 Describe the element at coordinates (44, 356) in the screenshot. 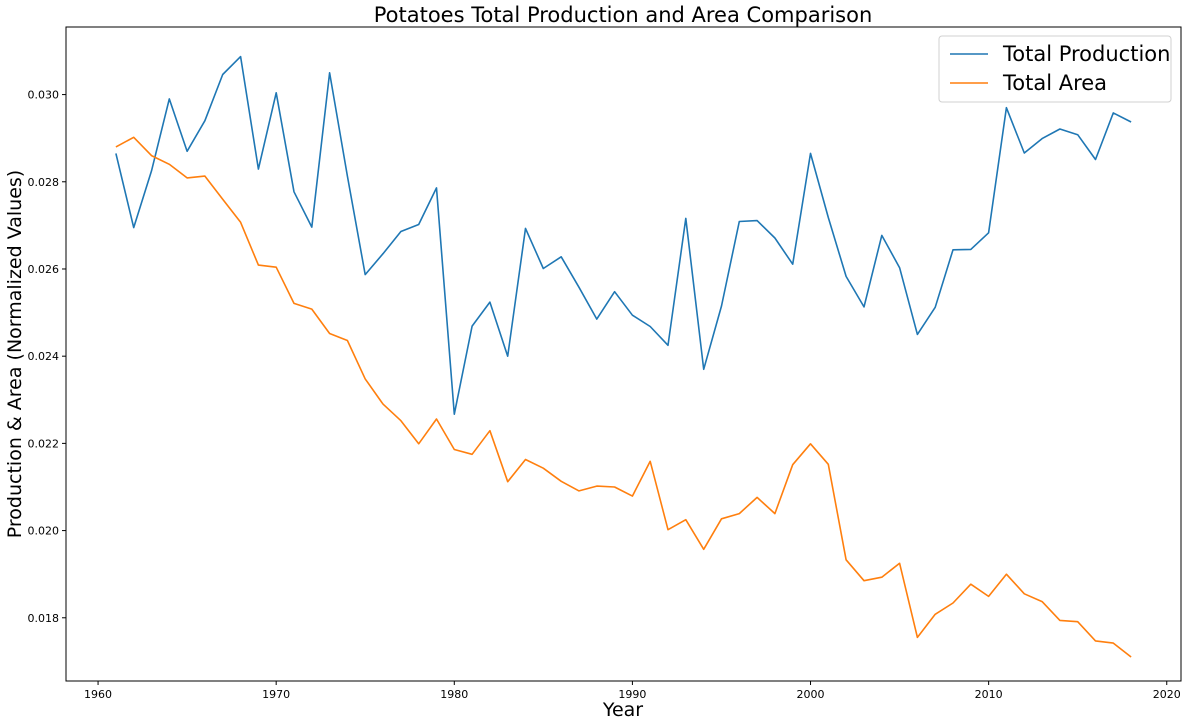

I see `y-tick-label: 0.024` at that location.